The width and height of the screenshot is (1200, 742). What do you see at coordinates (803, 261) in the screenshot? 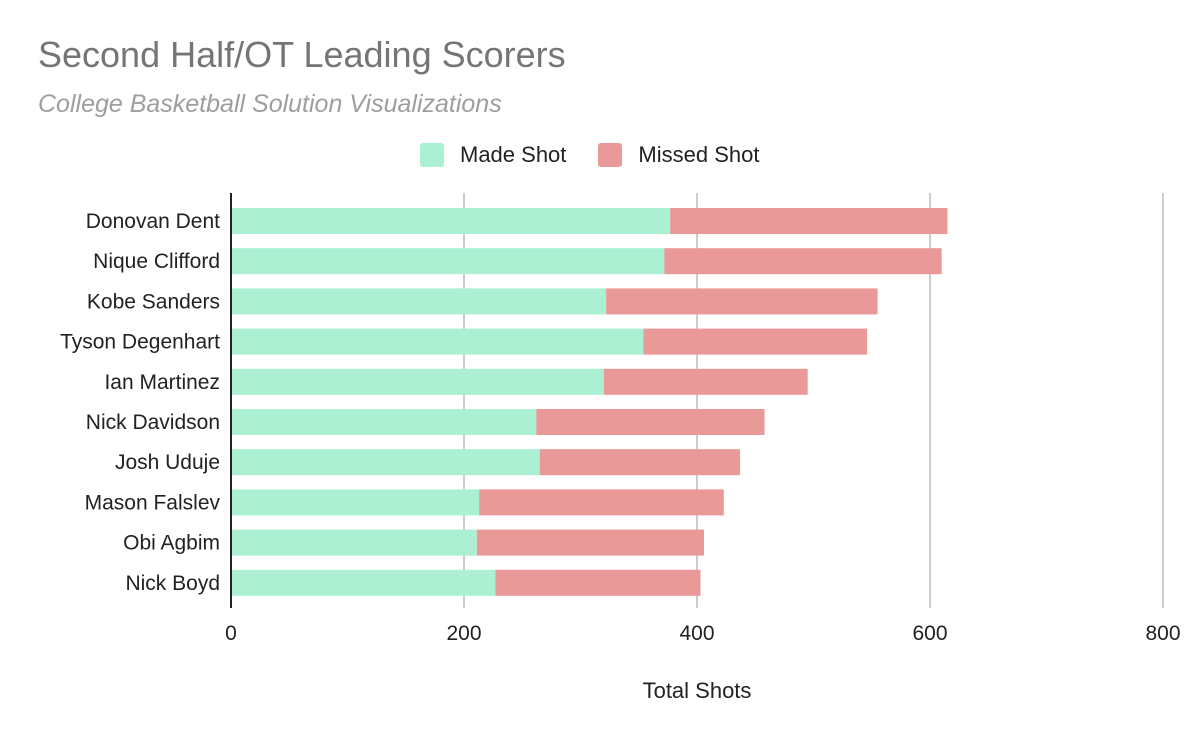
I see `bar-missed-nique-clifford` at bounding box center [803, 261].